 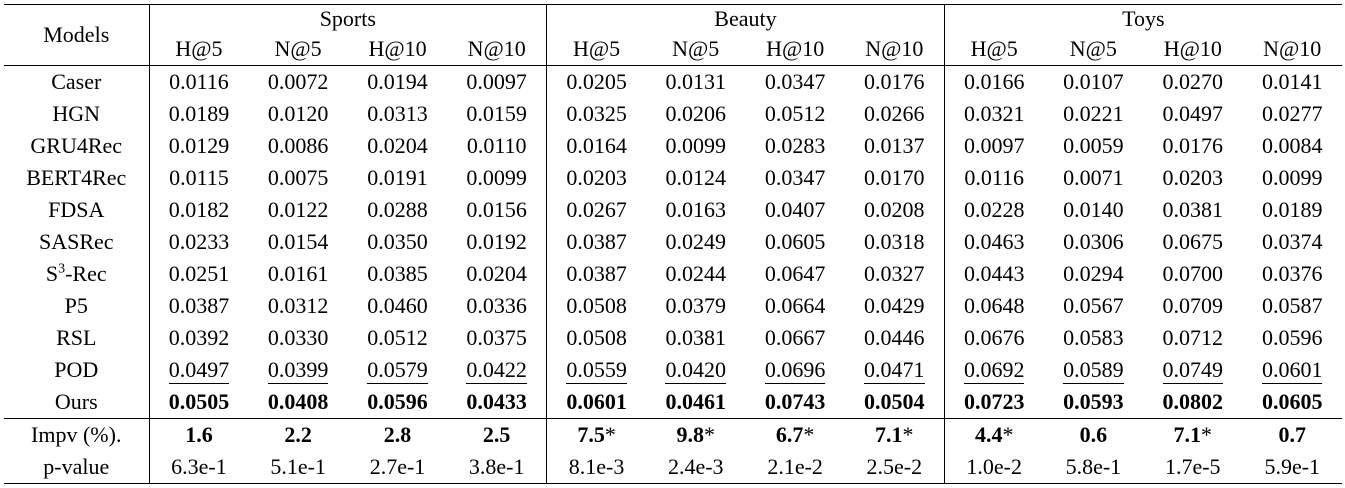 What do you see at coordinates (198, 338) in the screenshot?
I see `score-cell: 0.0392` at bounding box center [198, 338].